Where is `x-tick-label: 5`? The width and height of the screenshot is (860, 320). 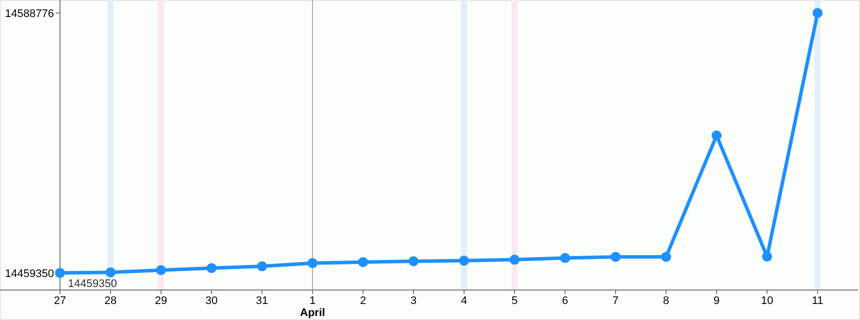 x-tick-label: 5 is located at coordinates (514, 301).